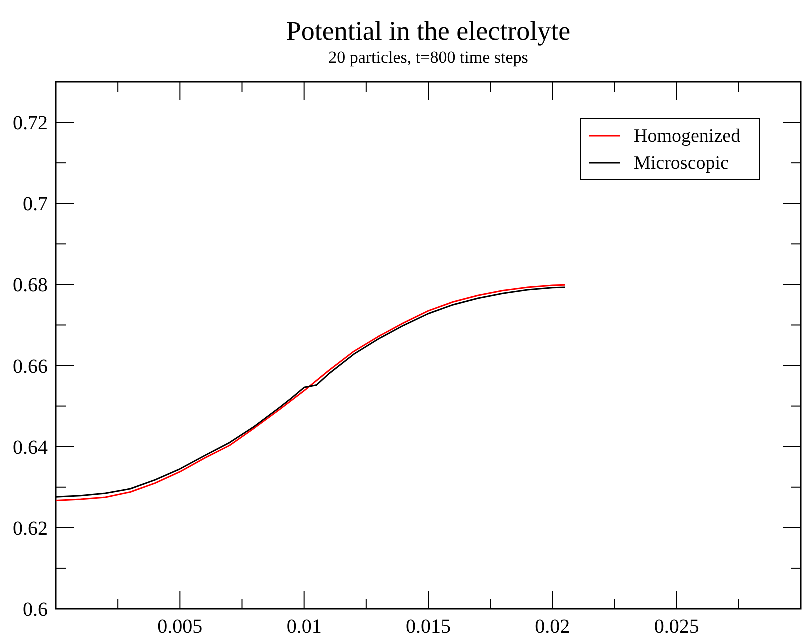 The height and width of the screenshot is (637, 803). I want to click on y-tick-label: 0.68, so click(30, 285).